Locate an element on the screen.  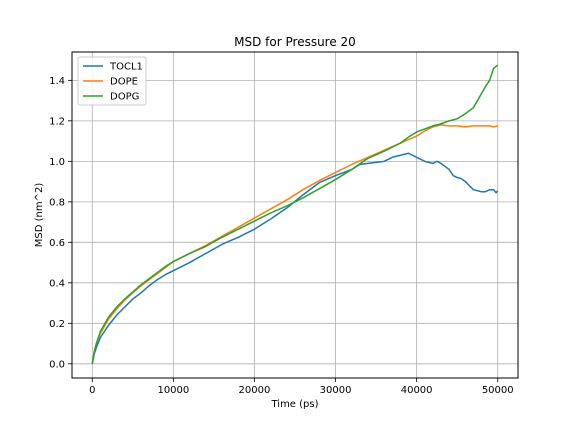
x-tick-label: 10000 is located at coordinates (173, 390).